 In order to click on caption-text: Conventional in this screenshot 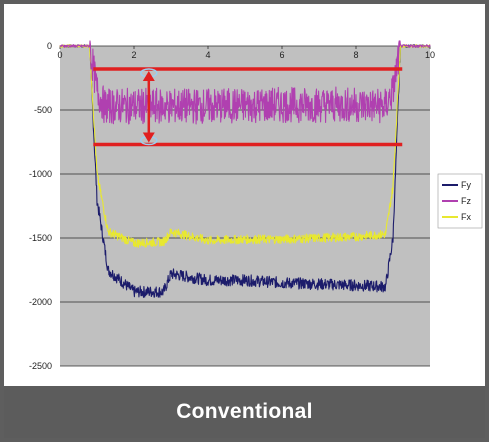, I will do `click(244, 411)`.